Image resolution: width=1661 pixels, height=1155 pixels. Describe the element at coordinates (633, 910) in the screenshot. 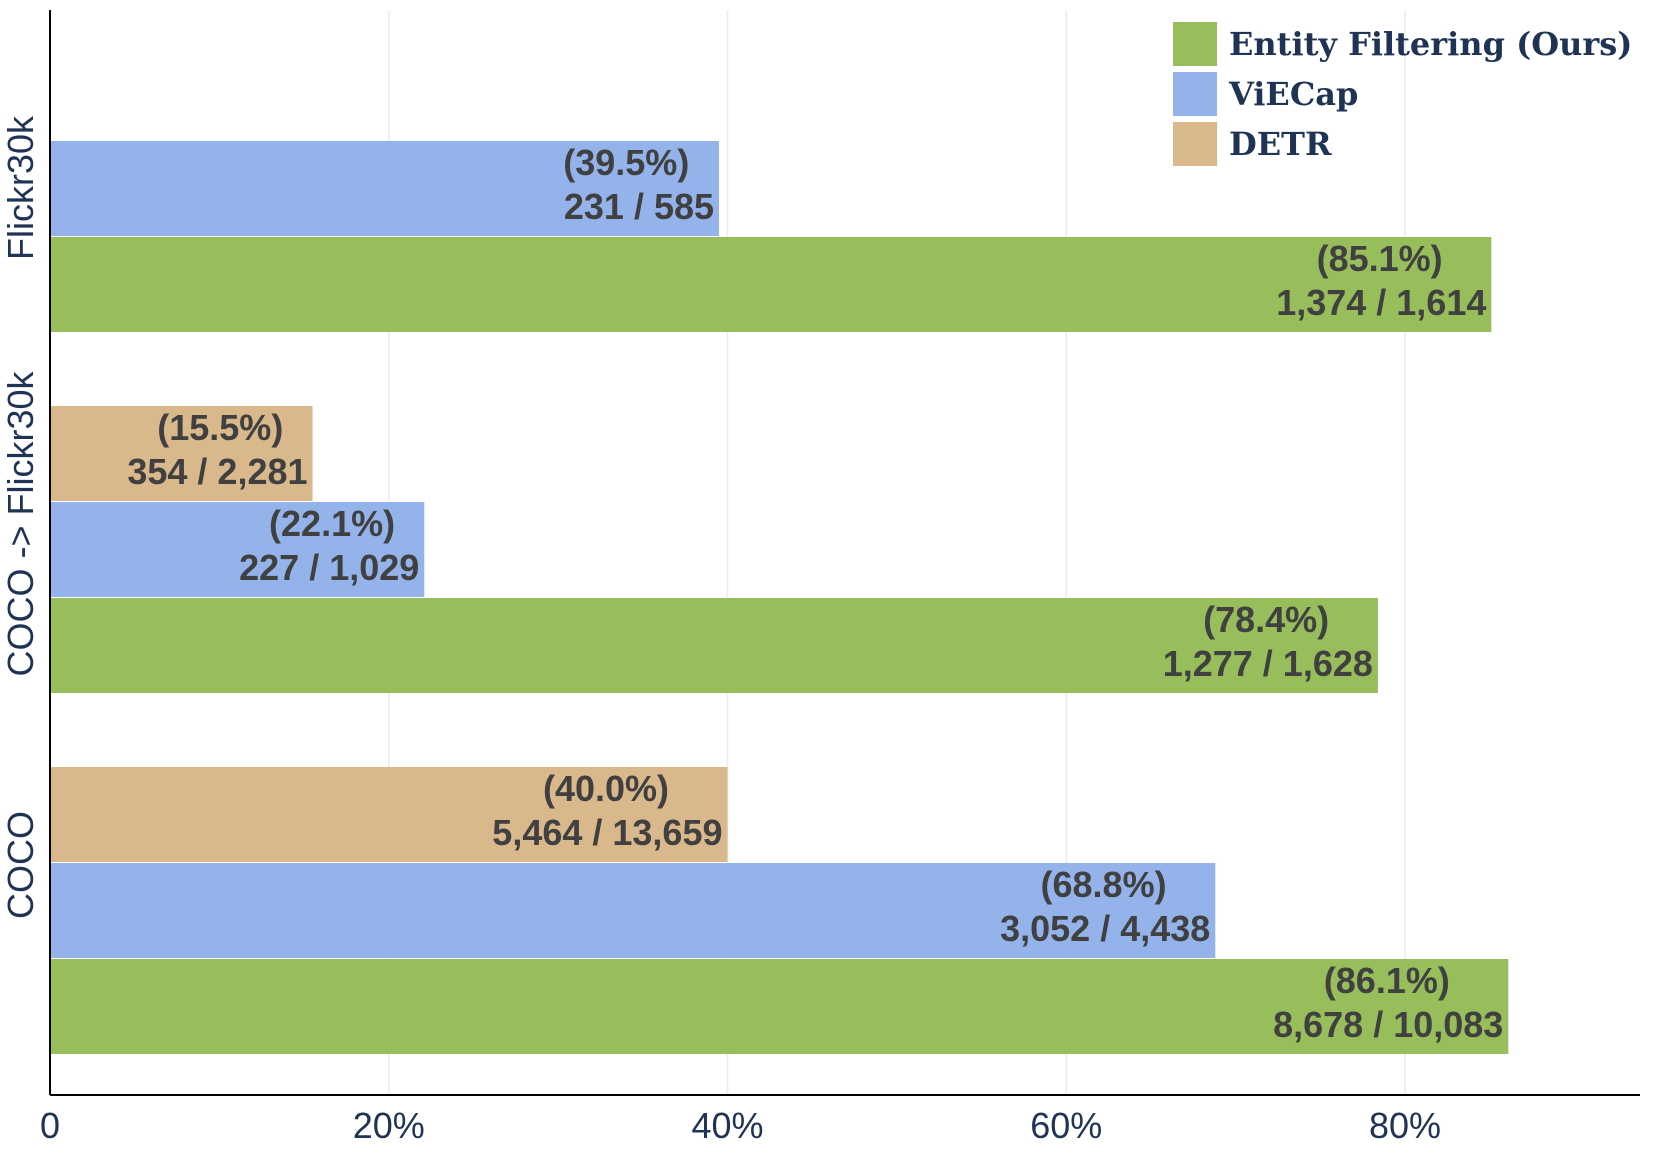

I see `bar-coco-viecap` at that location.